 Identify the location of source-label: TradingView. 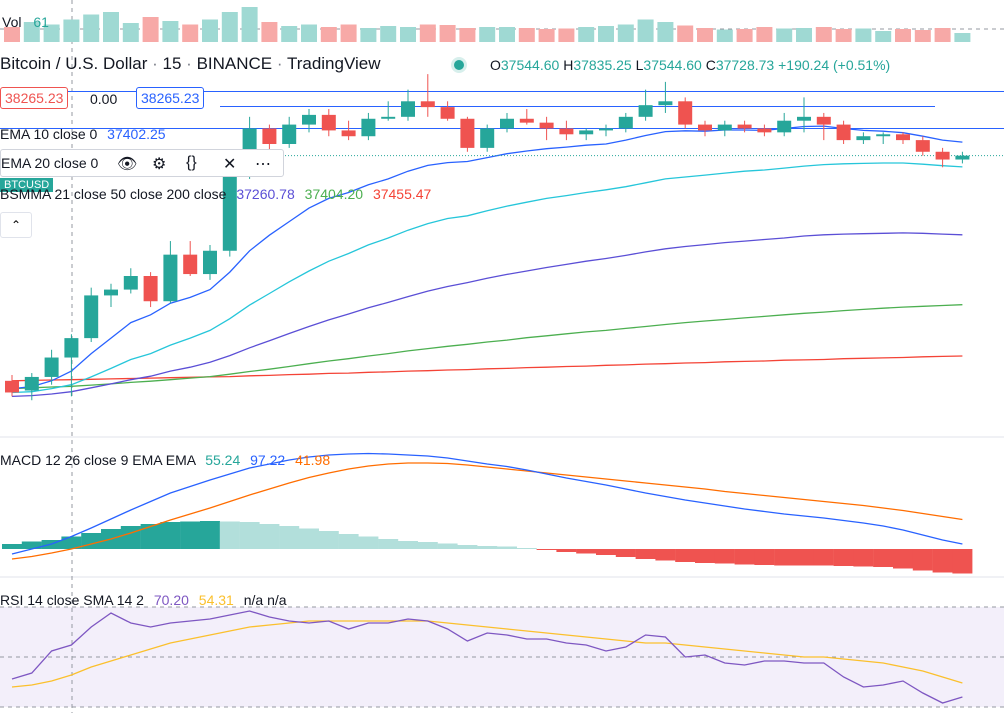
(333, 63).